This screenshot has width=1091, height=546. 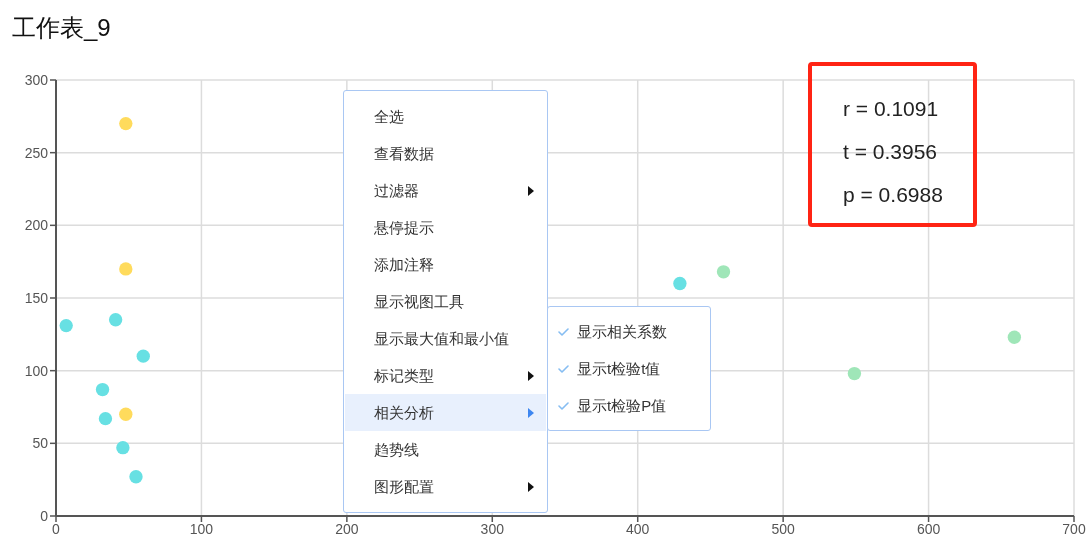 What do you see at coordinates (891, 108) in the screenshot?
I see `annotation: r = 0.1091` at bounding box center [891, 108].